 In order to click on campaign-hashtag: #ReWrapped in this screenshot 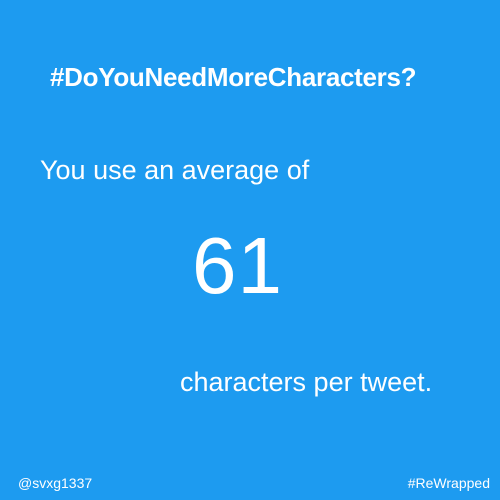, I will do `click(448, 483)`.